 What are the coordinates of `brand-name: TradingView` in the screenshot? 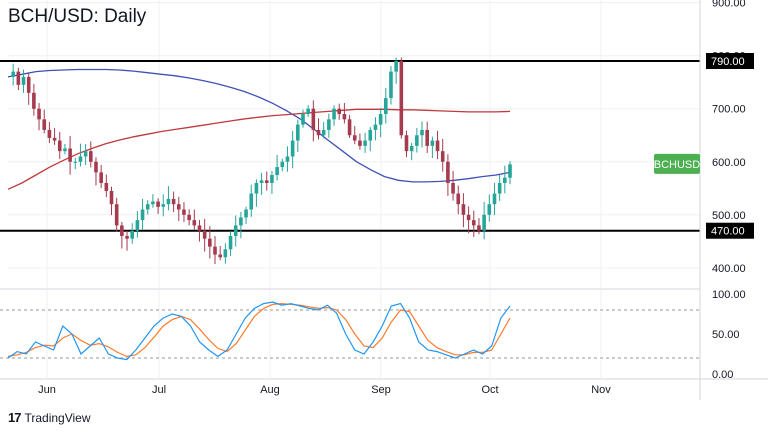 It's located at (57, 417).